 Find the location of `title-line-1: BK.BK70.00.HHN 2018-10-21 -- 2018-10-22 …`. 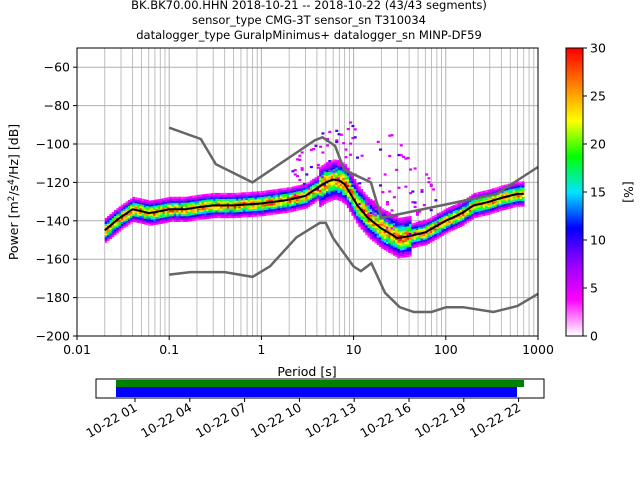

title-line-1: BK.BK70.00.HHN 2018-10-21 -- 2018-10-22 … is located at coordinates (309, 6).